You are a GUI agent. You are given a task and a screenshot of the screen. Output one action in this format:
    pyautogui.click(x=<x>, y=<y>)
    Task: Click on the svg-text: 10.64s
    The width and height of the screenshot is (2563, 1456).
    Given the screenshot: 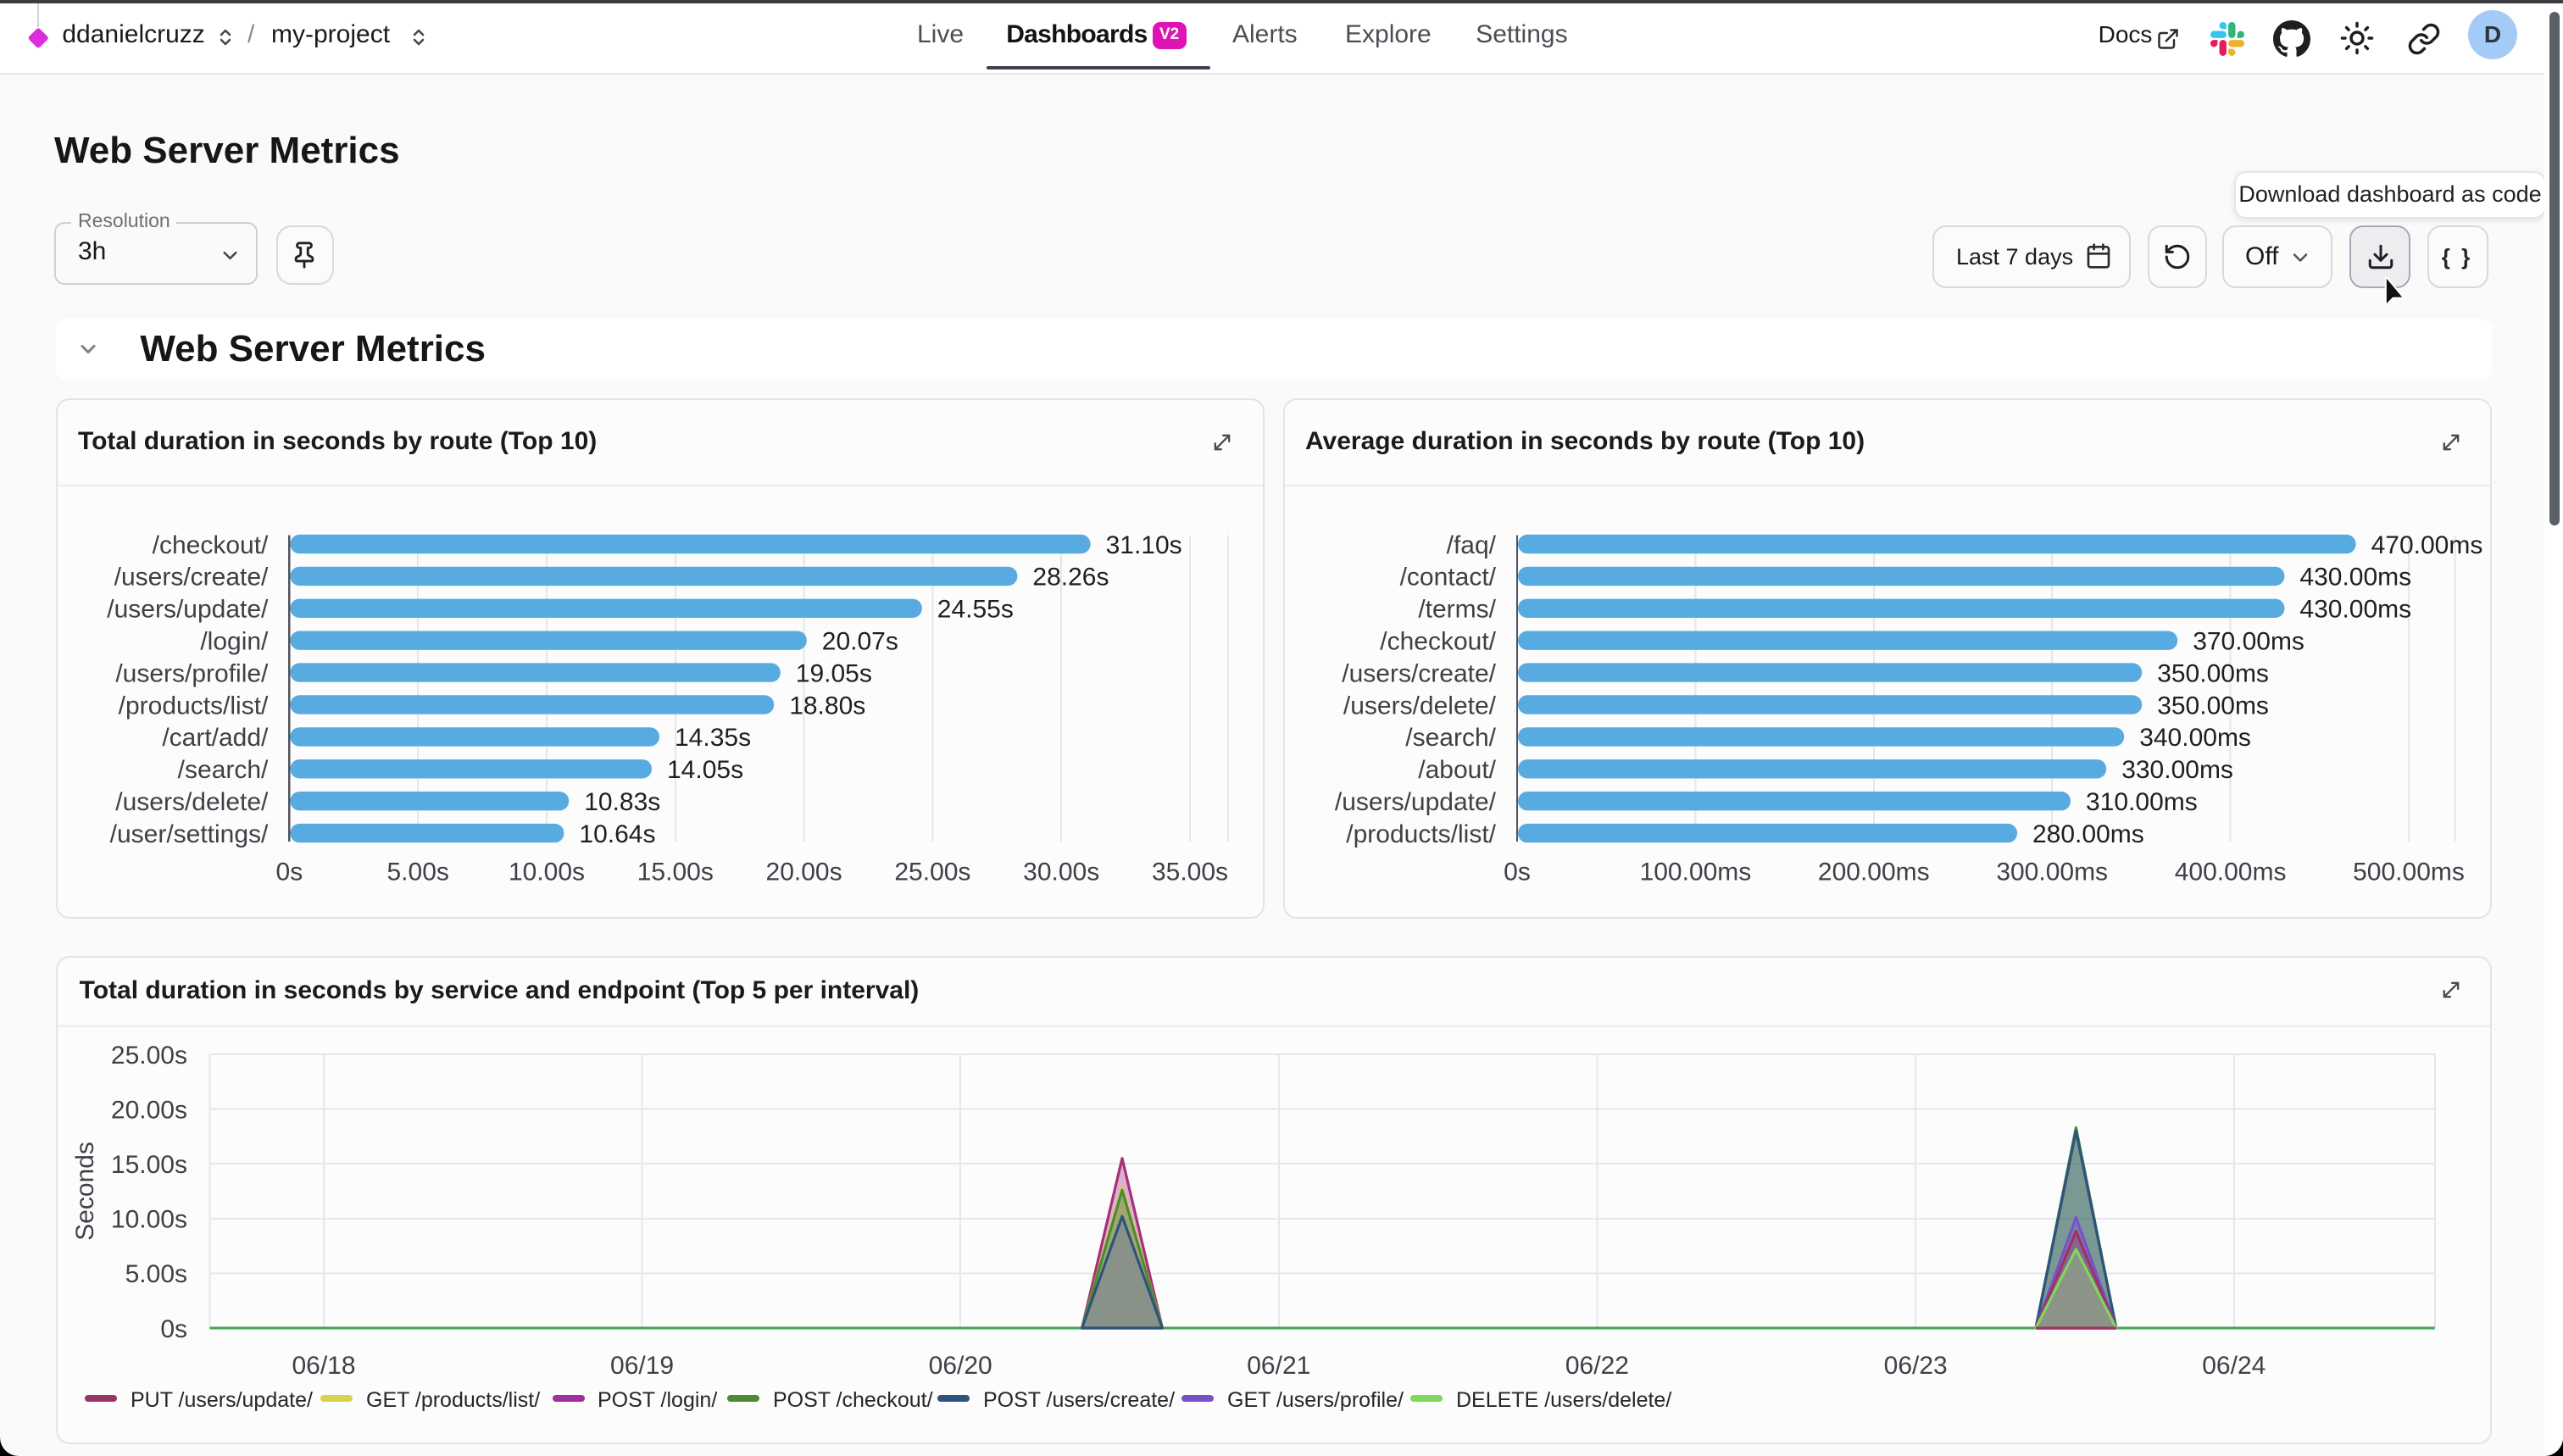 What is the action you would take?
    pyautogui.click(x=617, y=834)
    